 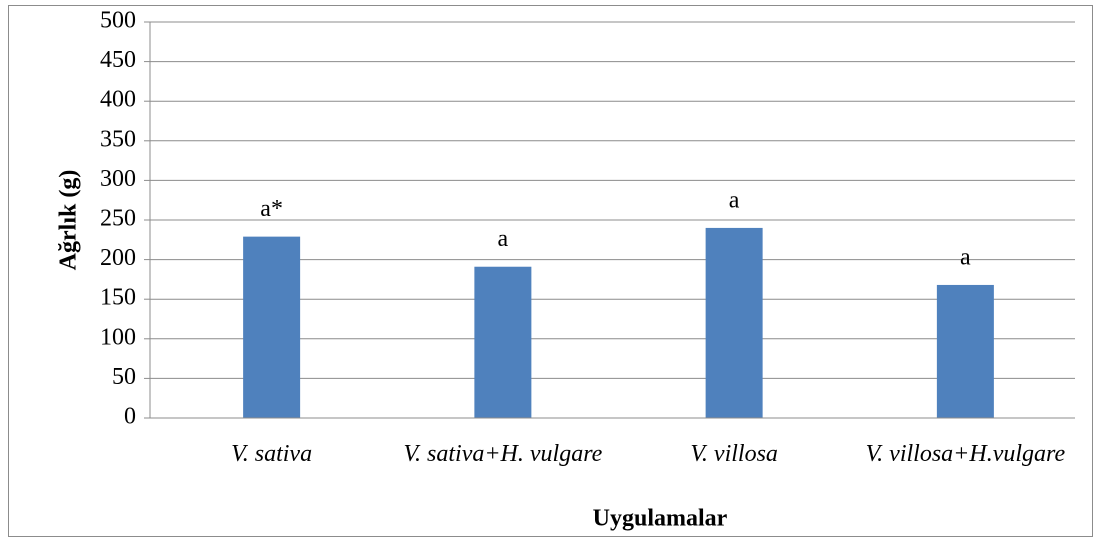 I want to click on y-tick-label: 500, so click(x=118, y=21).